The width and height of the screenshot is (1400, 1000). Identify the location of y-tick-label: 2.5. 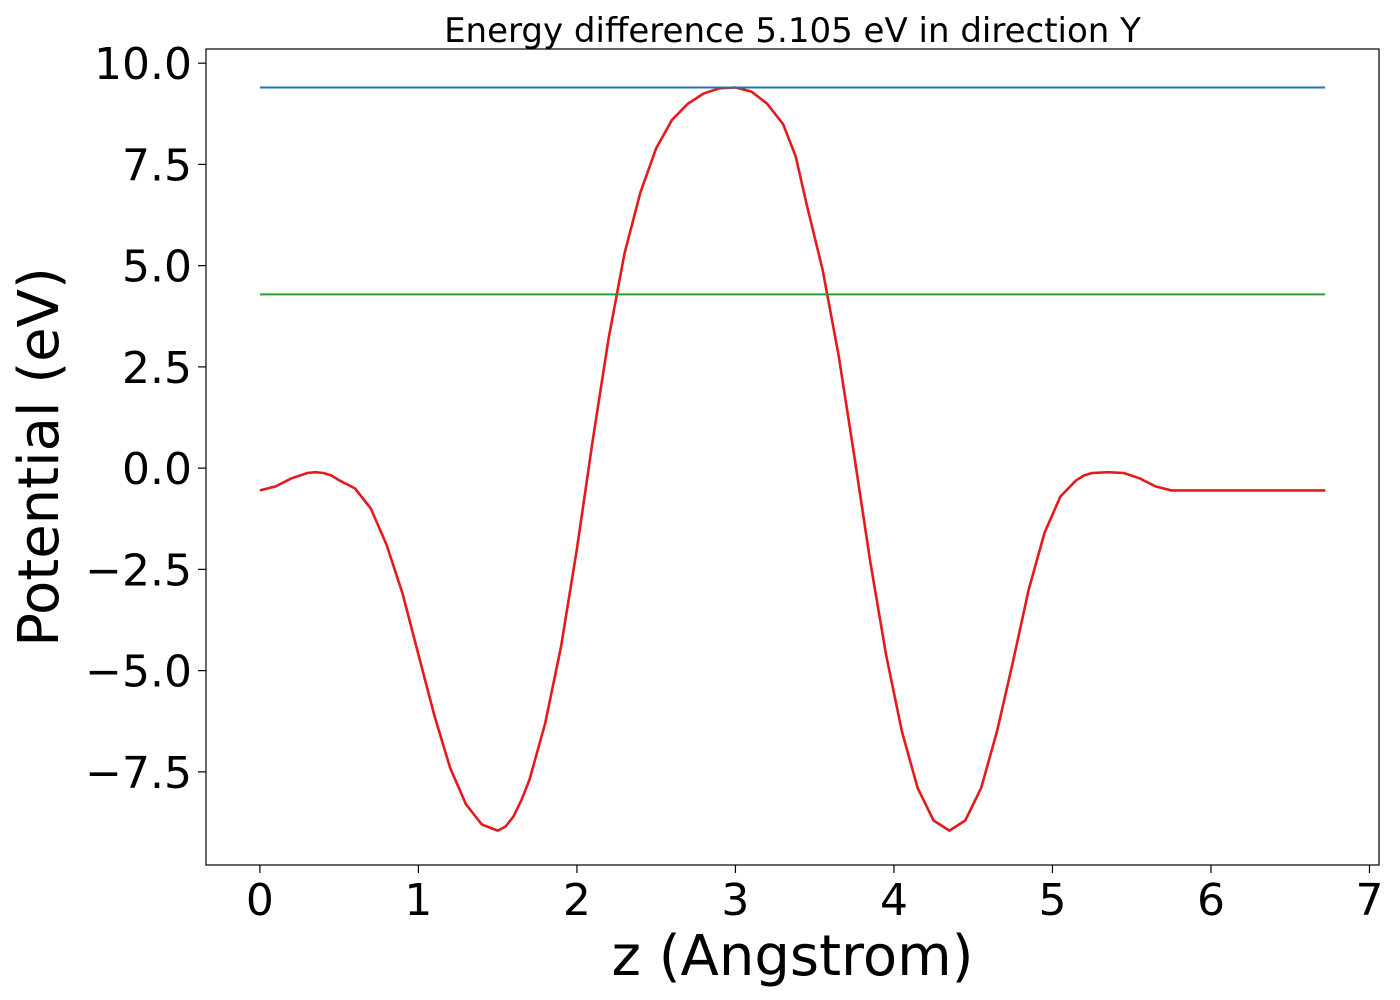
(157, 368).